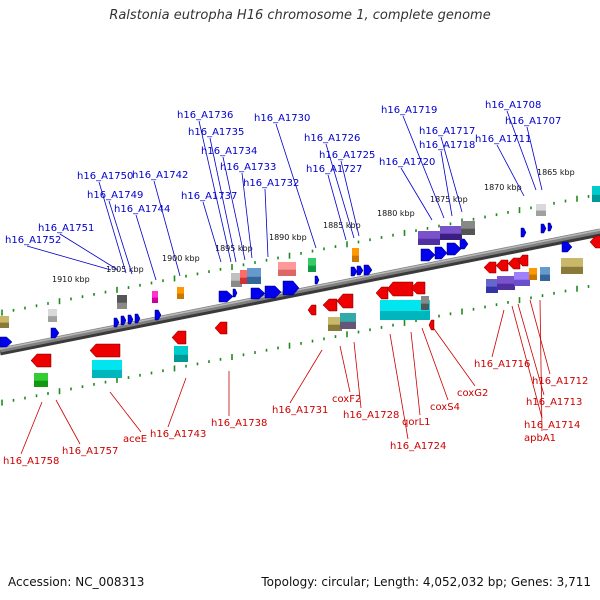 The image size is (600, 600). I want to click on ruler-label: 1895 kbp, so click(234, 248).